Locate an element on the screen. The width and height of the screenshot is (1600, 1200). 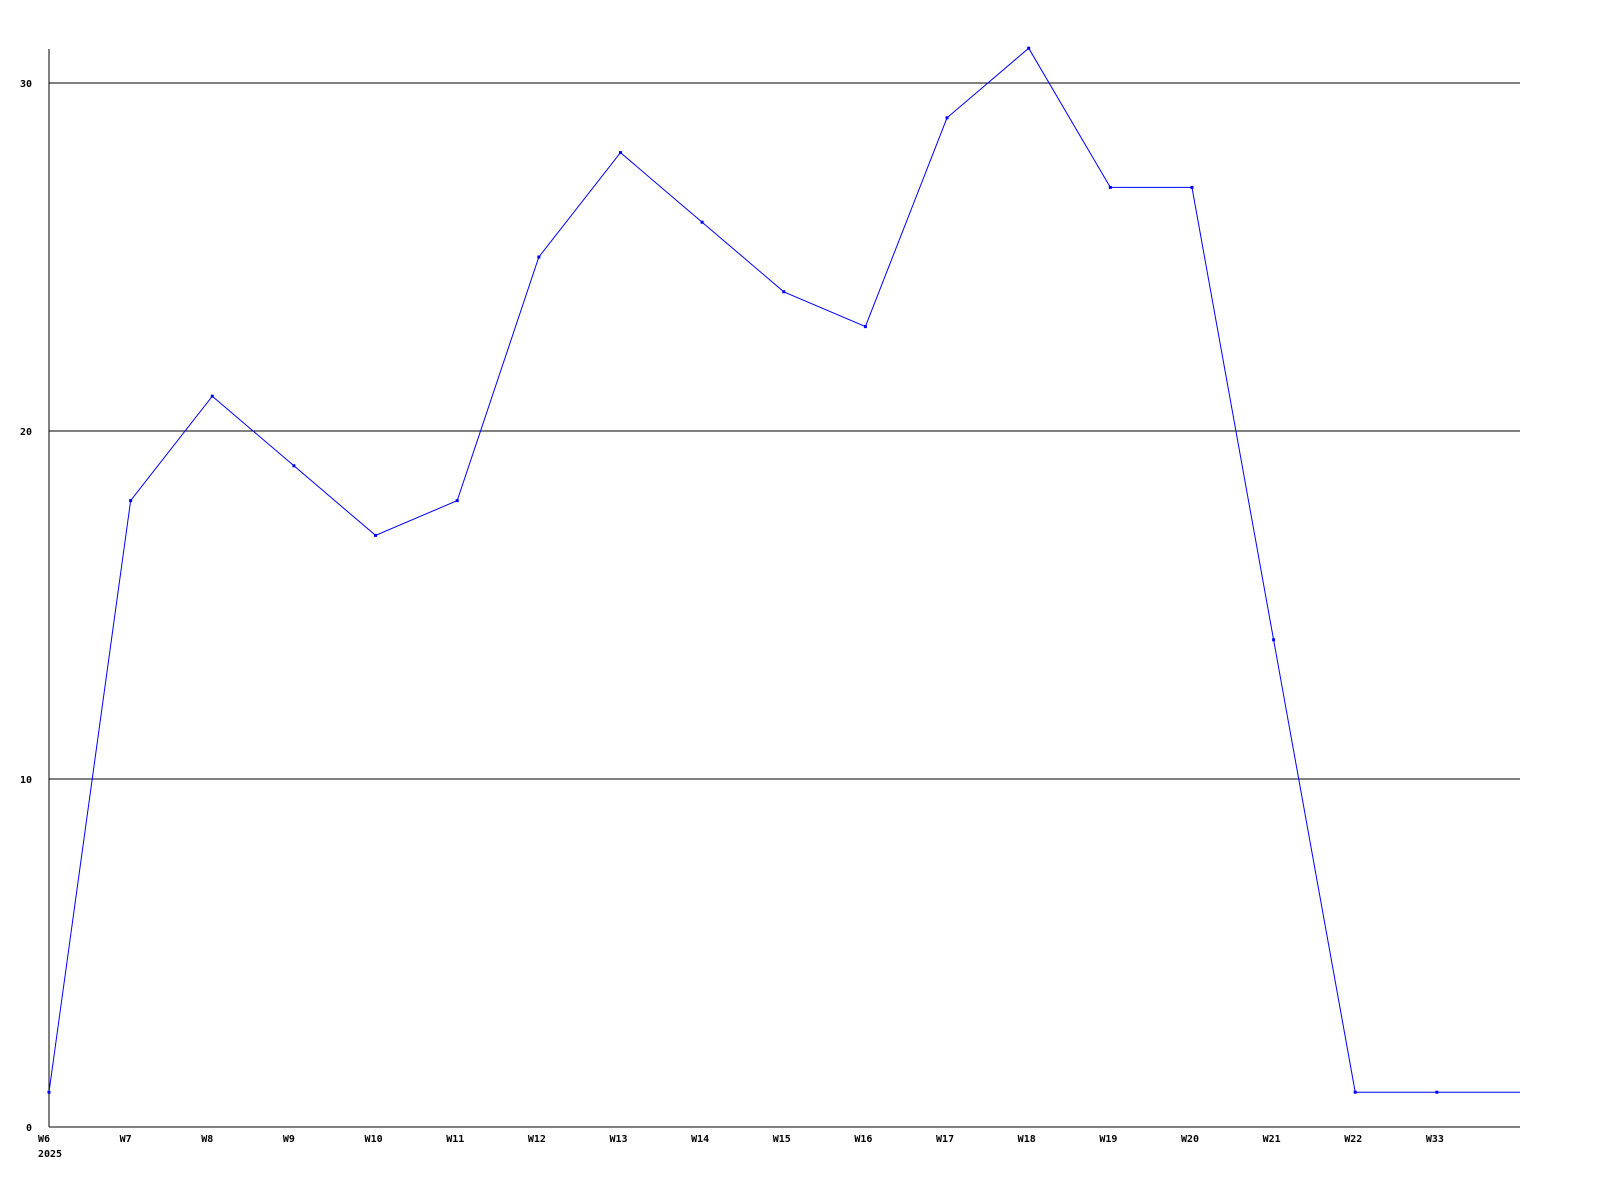
x-tick-label: W6 is located at coordinates (44, 1139).